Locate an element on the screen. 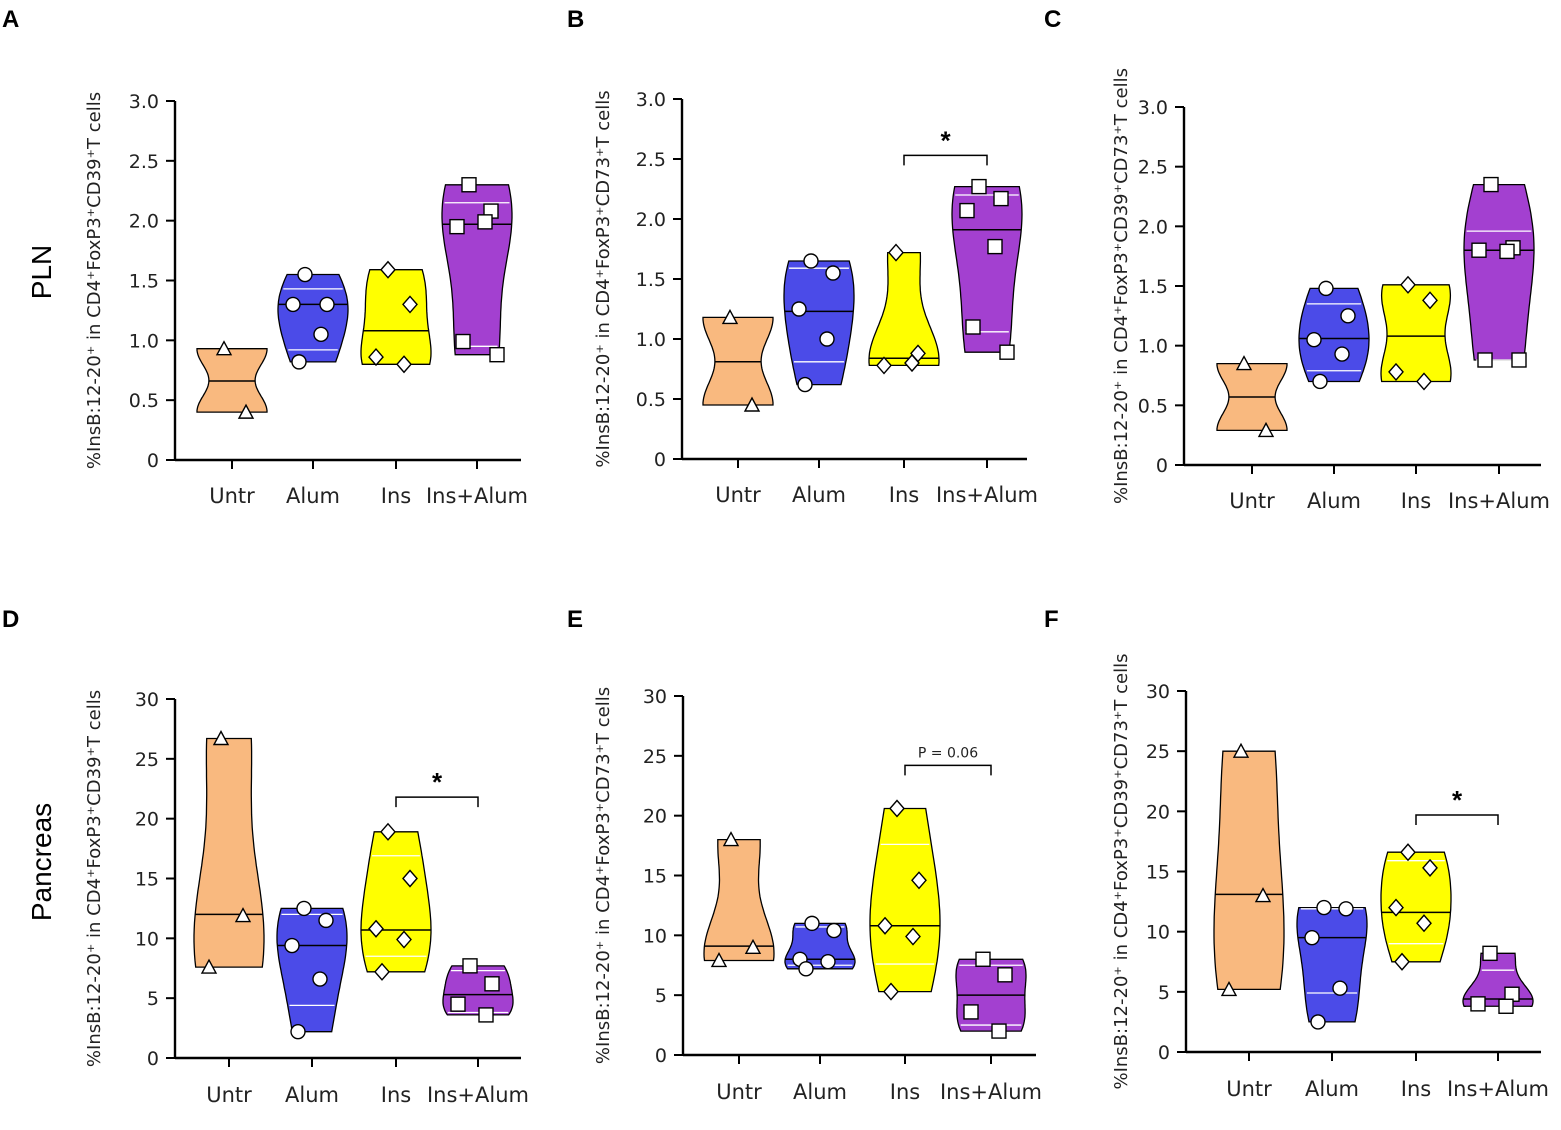 The height and width of the screenshot is (1130, 1561). y-tick-label: 3.0 is located at coordinates (144, 102).